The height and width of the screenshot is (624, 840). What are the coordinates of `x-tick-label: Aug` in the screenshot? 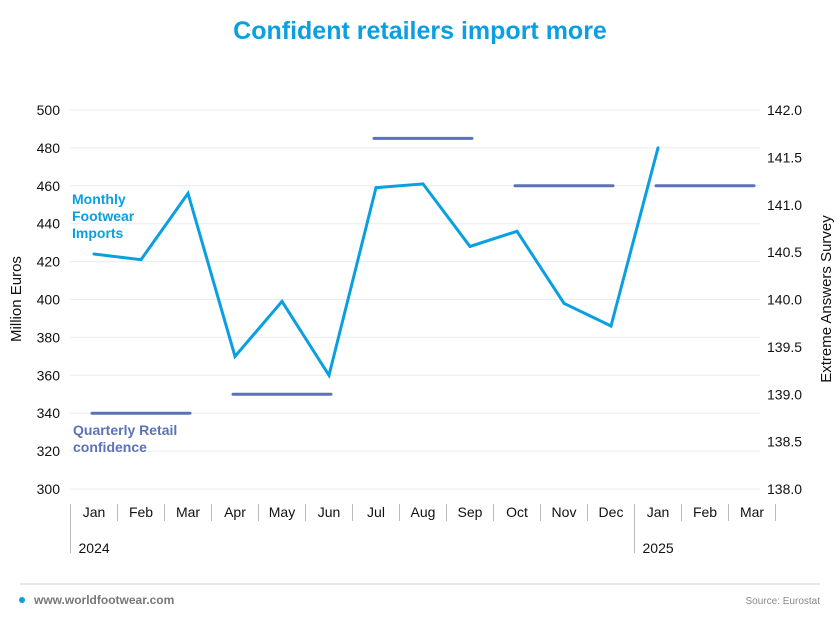 It's located at (423, 512).